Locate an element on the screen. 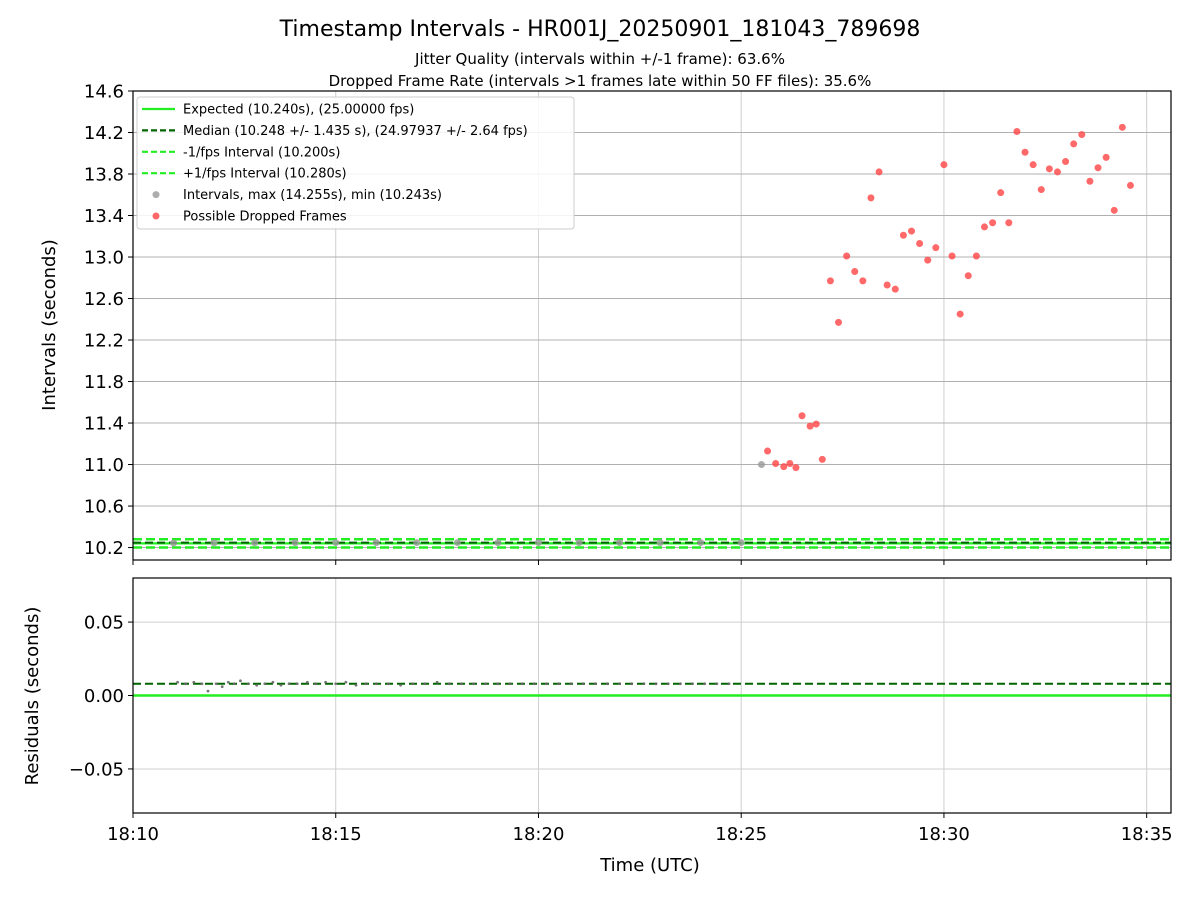  top-y-tick-label: 13.4 is located at coordinates (104, 216).